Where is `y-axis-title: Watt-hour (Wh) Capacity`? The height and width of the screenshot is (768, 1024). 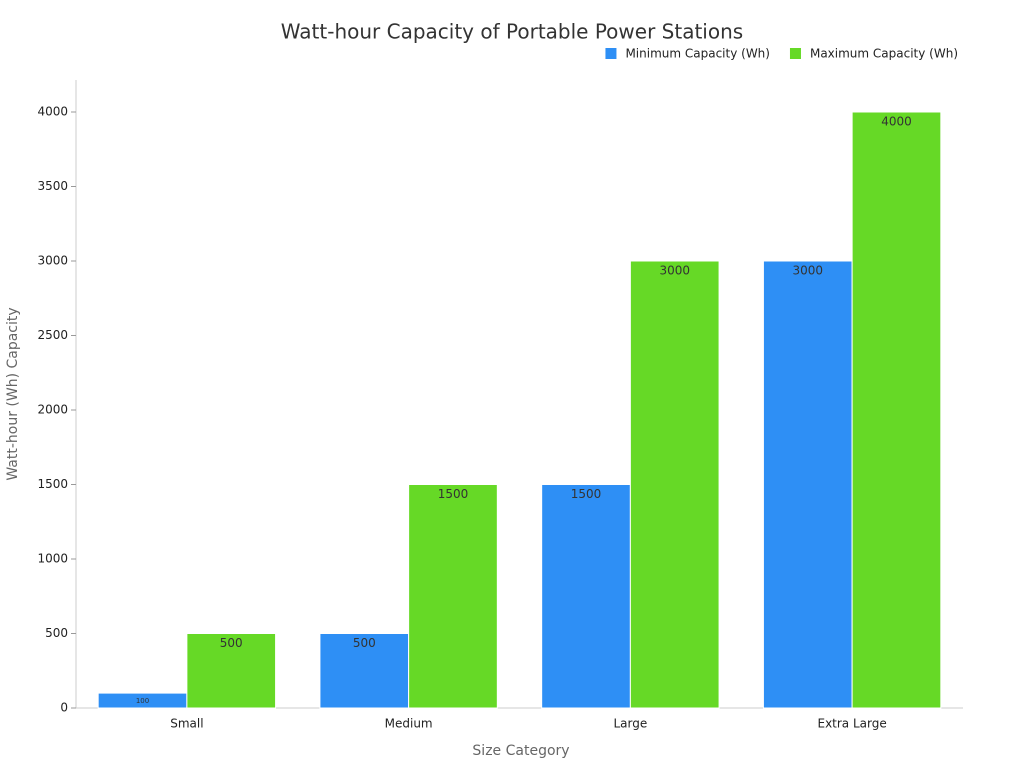
y-axis-title: Watt-hour (Wh) Capacity is located at coordinates (13, 393).